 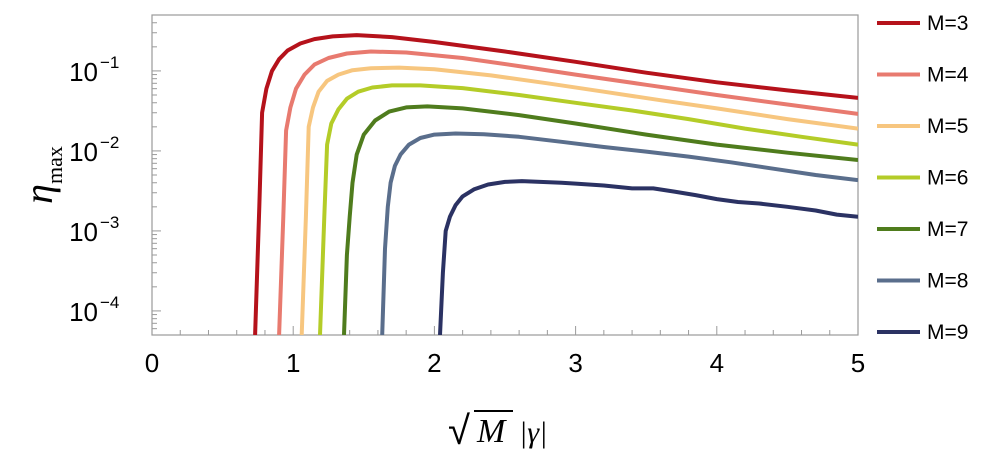 What do you see at coordinates (109, 302) in the screenshot?
I see `y-tick-label-exponent: −4` at bounding box center [109, 302].